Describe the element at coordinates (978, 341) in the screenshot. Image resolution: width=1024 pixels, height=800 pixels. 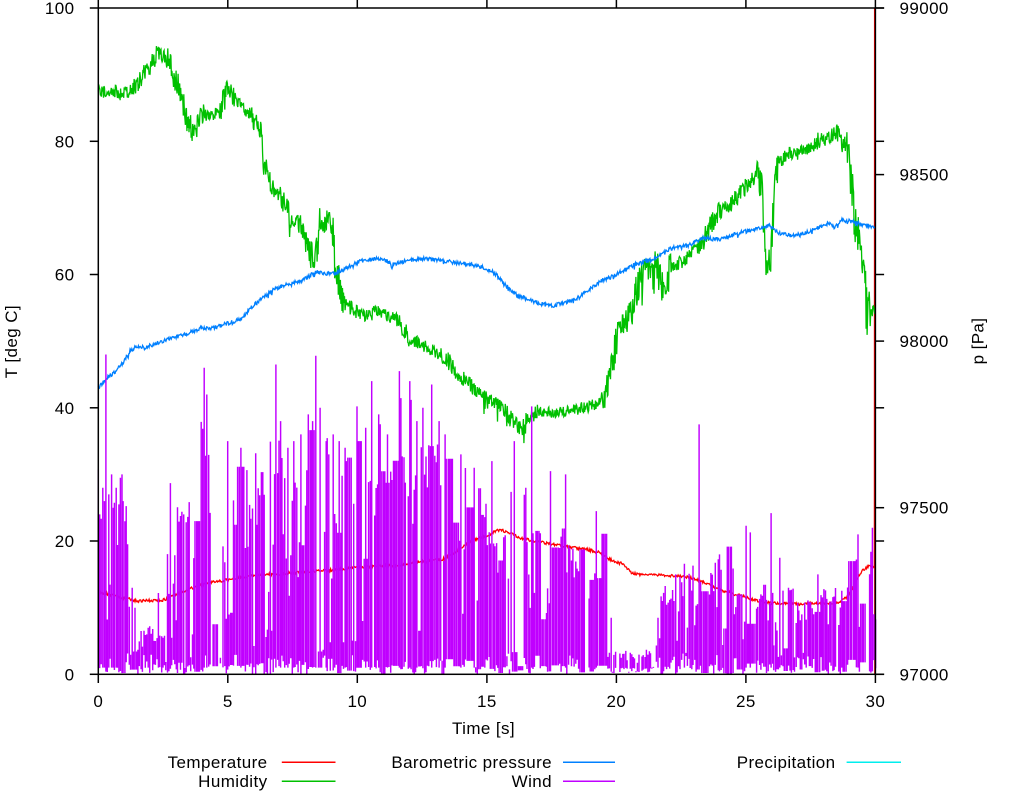
I see `svg-text: p [Pa]` at that location.